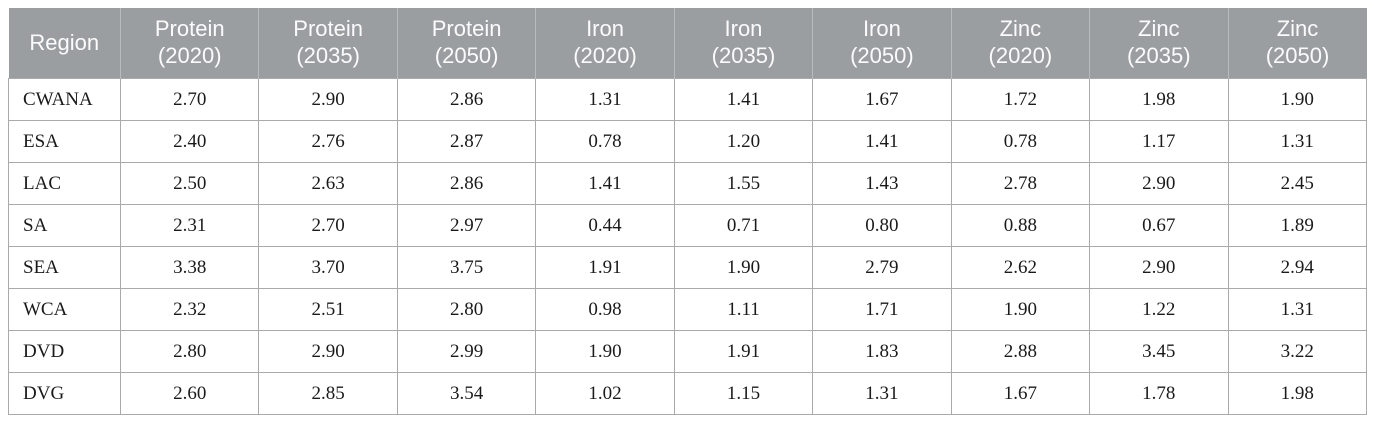 The width and height of the screenshot is (1375, 425). What do you see at coordinates (605, 225) in the screenshot?
I see `value-cell: 0.44` at bounding box center [605, 225].